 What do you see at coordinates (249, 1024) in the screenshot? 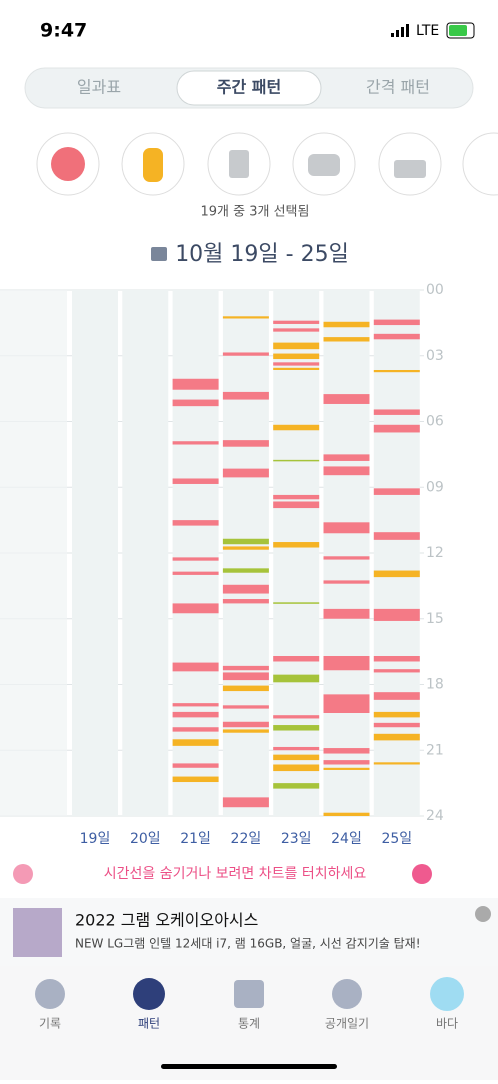
I see `nav-label: 통계` at bounding box center [249, 1024].